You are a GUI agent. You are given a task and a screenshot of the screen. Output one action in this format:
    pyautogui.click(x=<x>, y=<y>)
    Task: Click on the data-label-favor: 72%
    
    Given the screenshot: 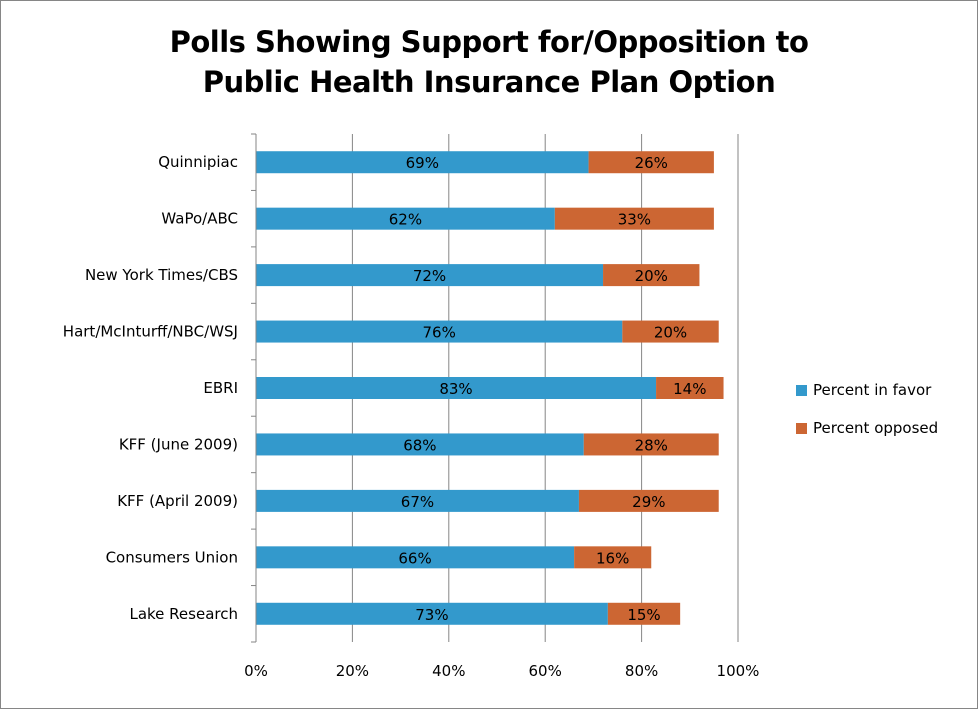 What is the action you would take?
    pyautogui.click(x=429, y=276)
    